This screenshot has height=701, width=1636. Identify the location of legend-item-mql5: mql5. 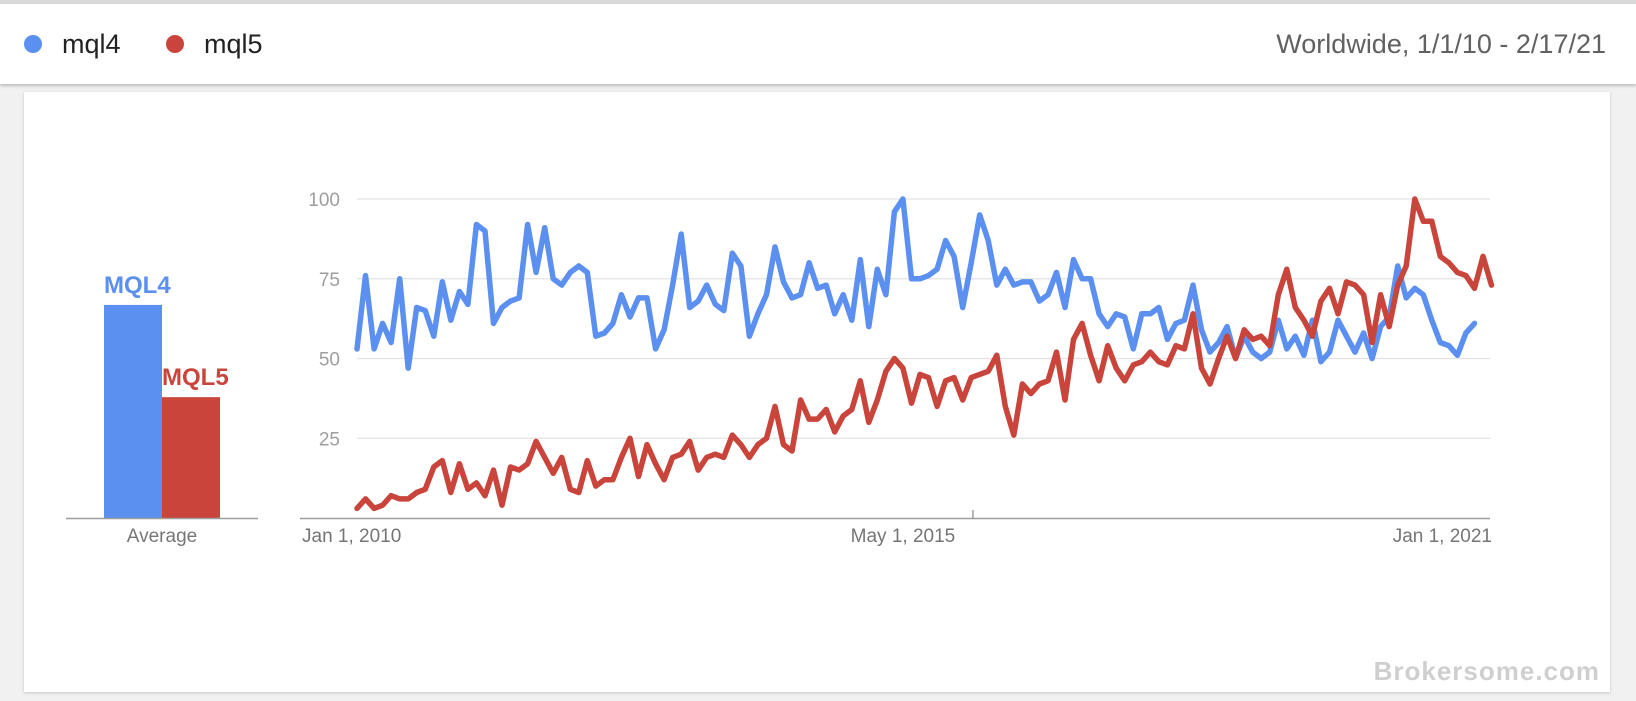
(214, 44).